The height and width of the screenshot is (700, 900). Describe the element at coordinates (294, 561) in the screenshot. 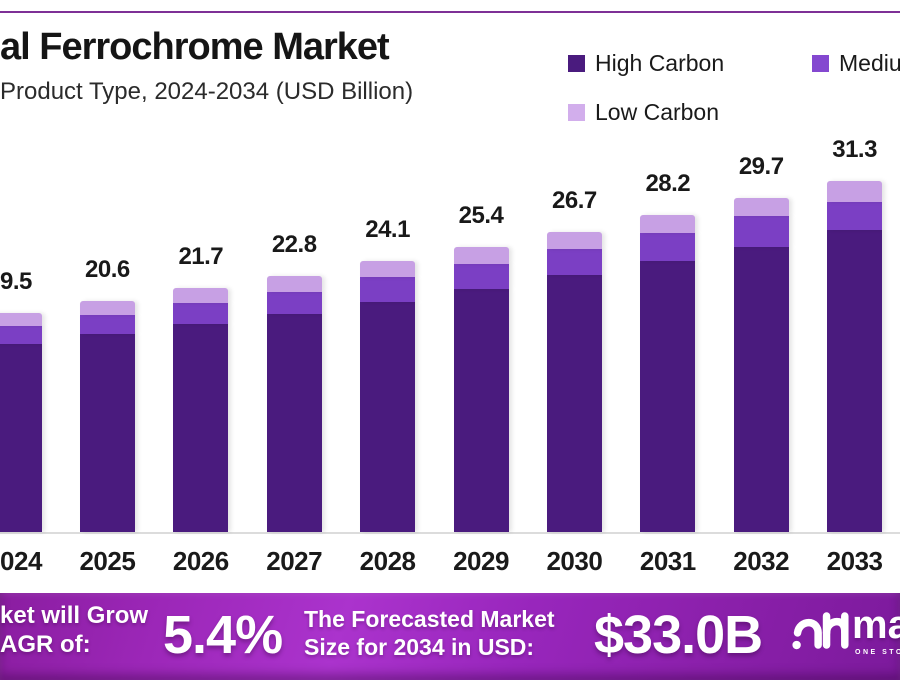

I see `x-axis-label-2027: 2027` at that location.